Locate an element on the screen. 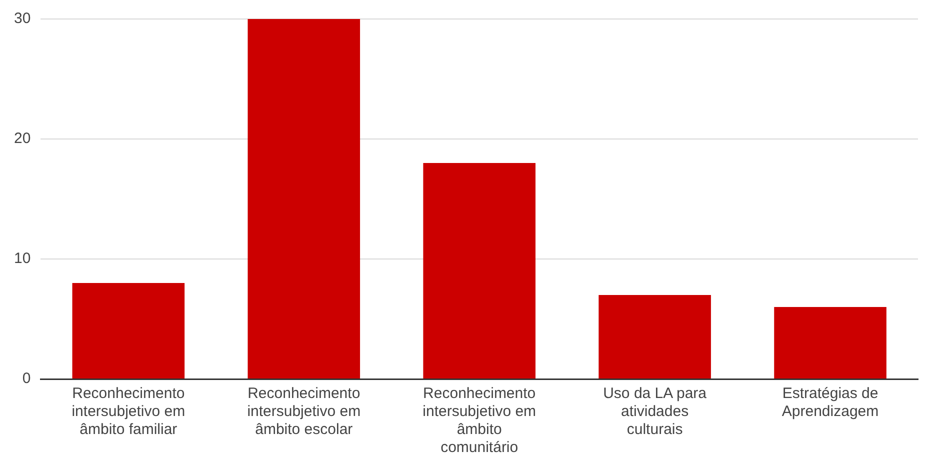  x-tick-label: Reconhecimento intersubjetivo em âmbito familiar is located at coordinates (129, 411).